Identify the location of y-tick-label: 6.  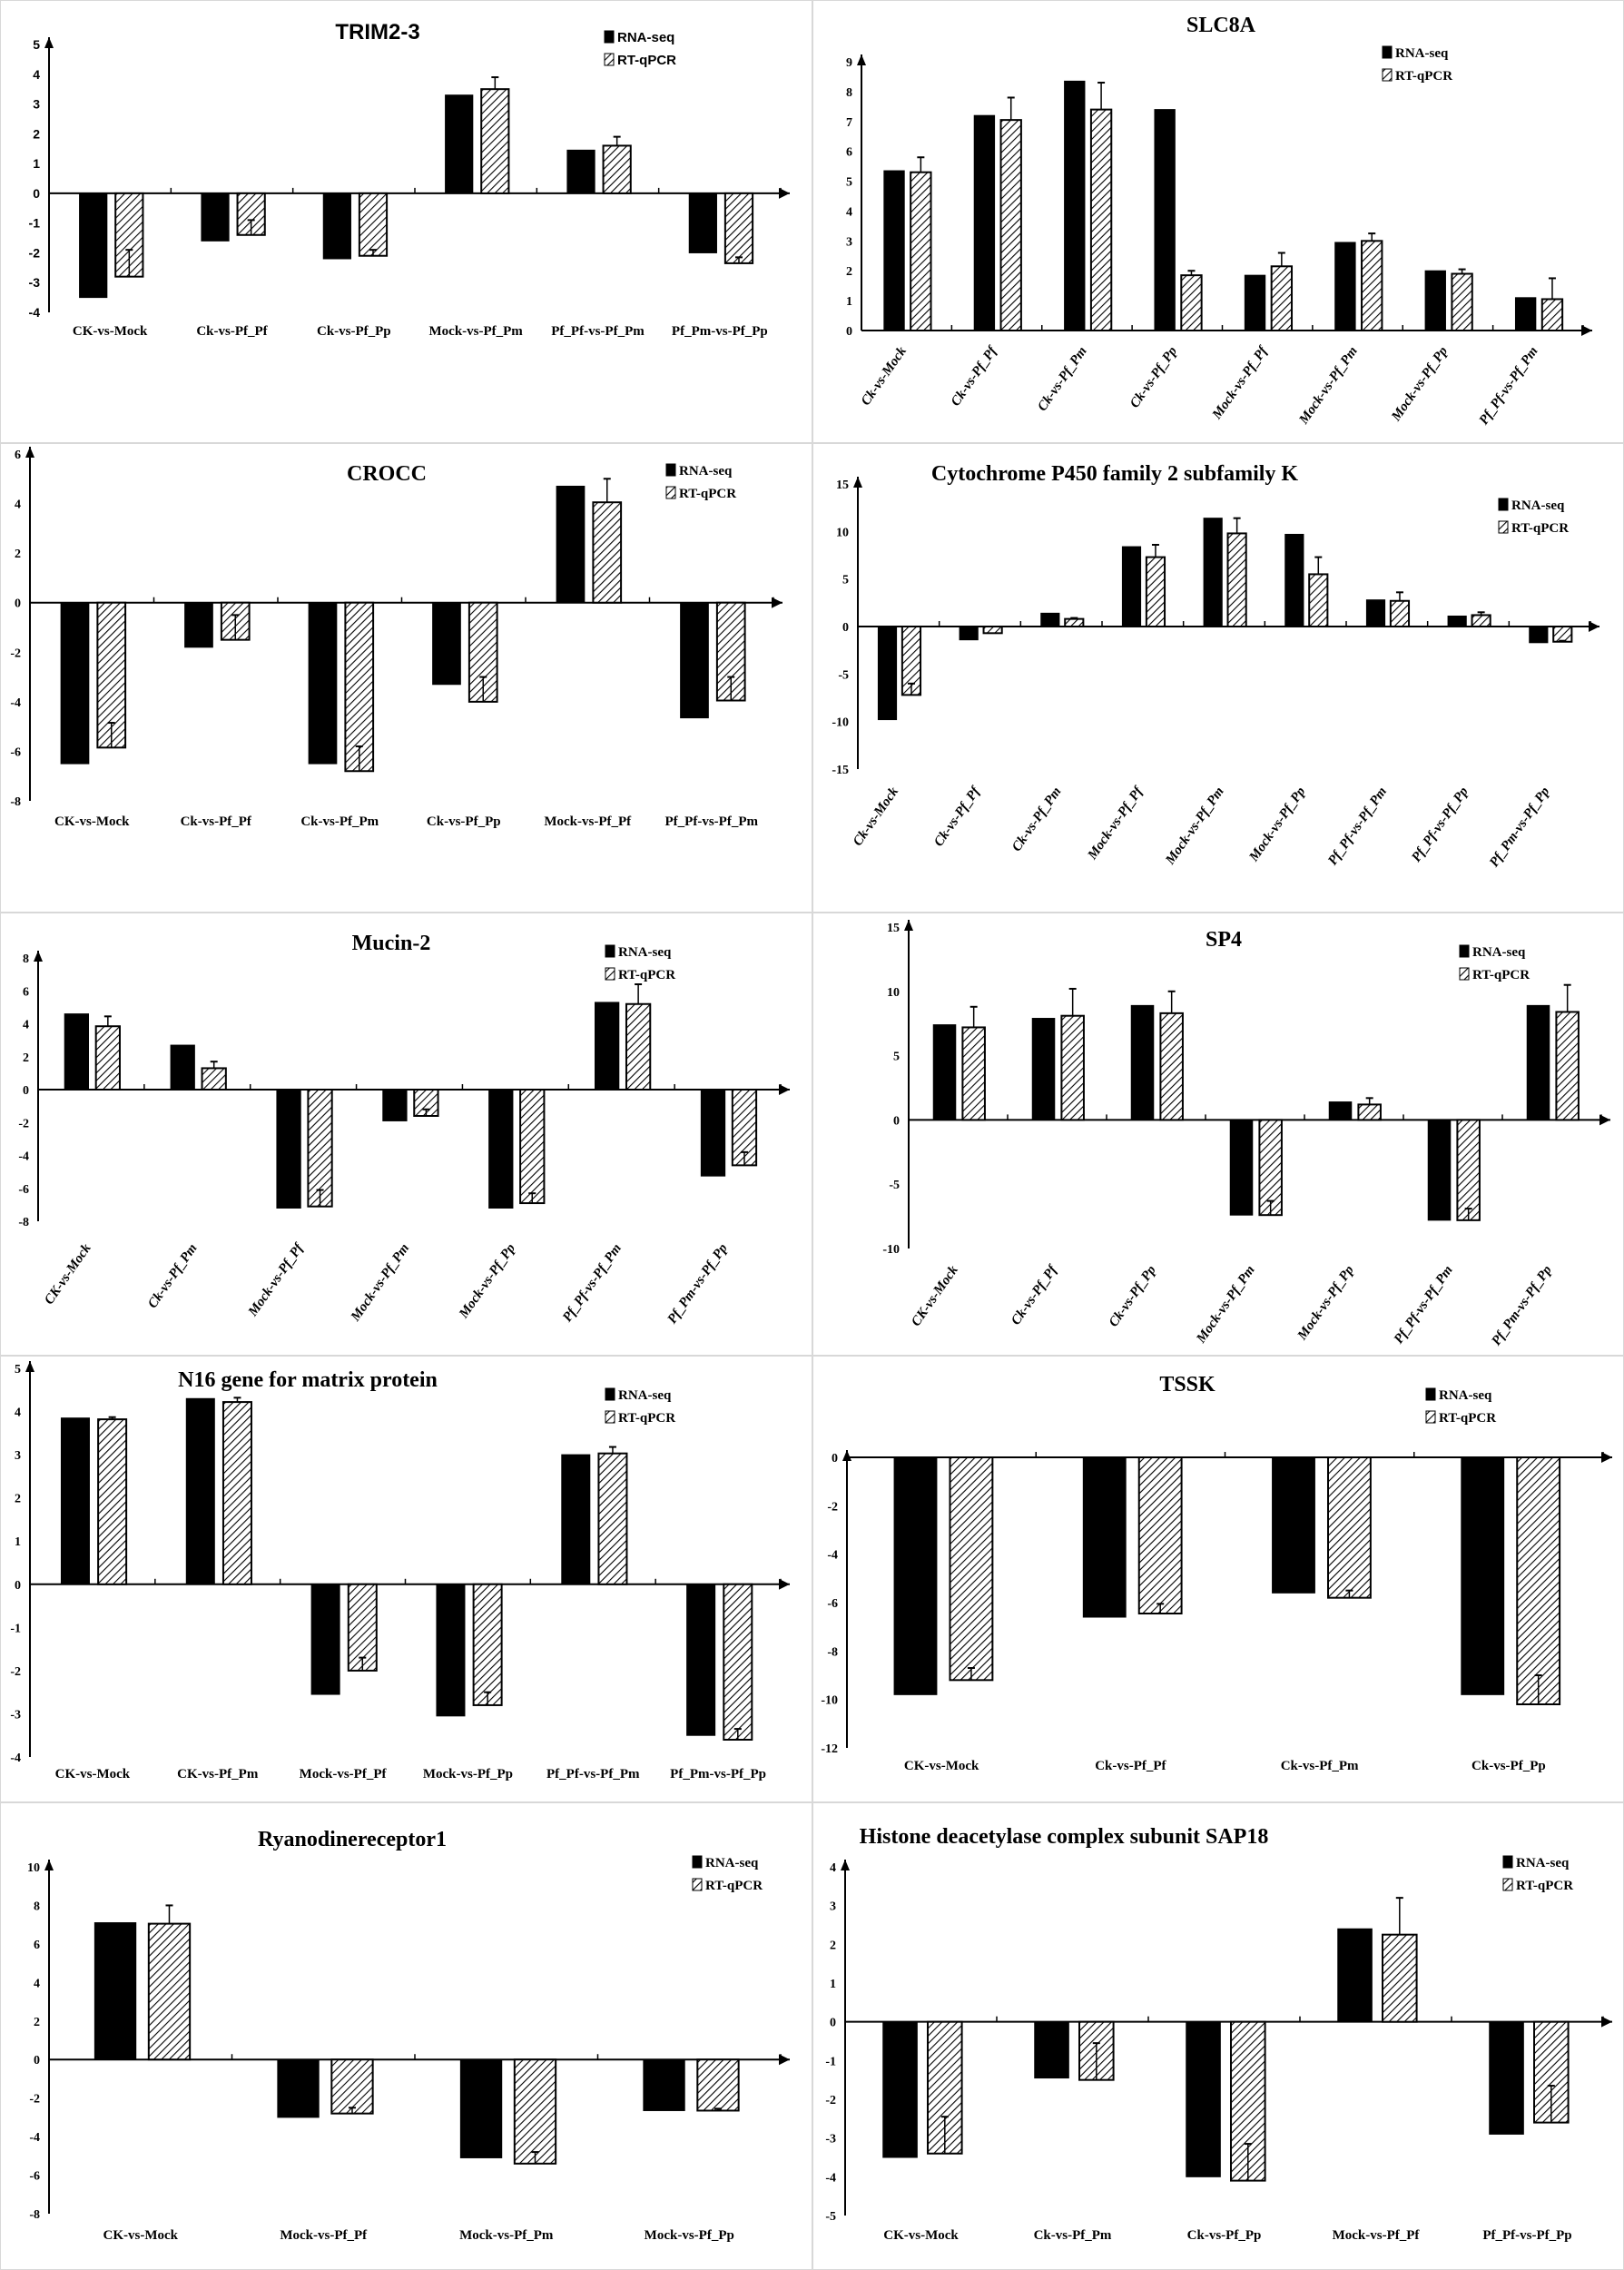
(37, 1945).